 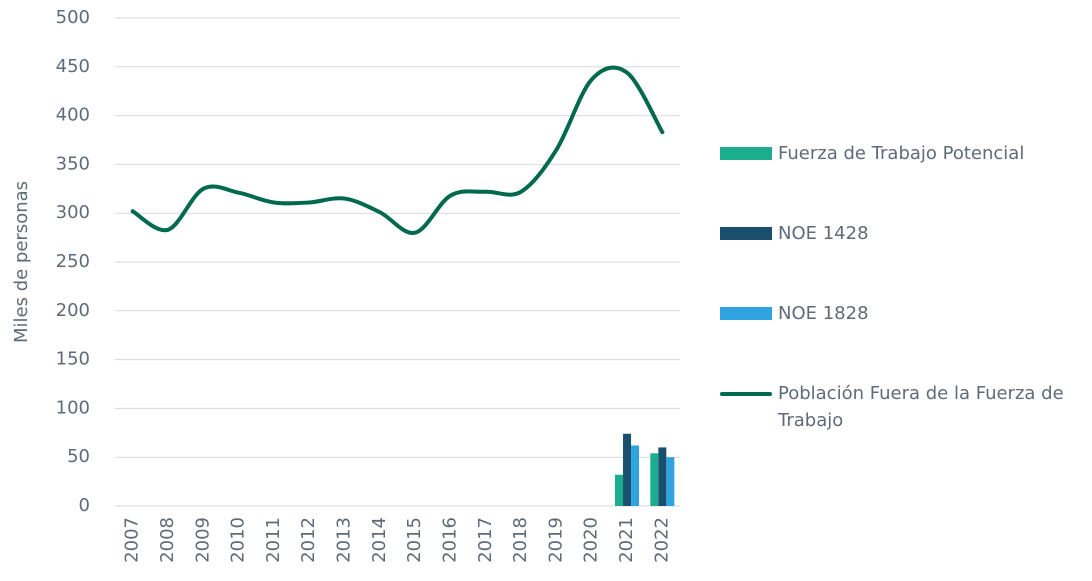 What do you see at coordinates (520, 540) in the screenshot?
I see `x-tick-label: 2018` at bounding box center [520, 540].